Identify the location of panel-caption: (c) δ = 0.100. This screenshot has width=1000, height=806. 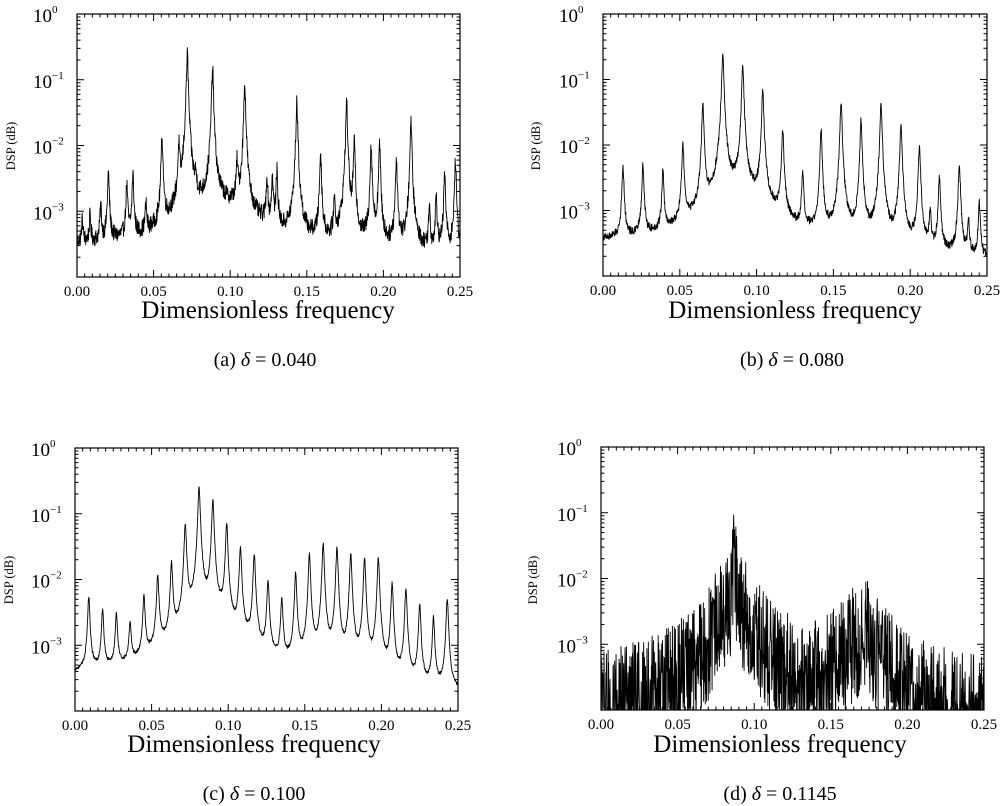
(254, 794).